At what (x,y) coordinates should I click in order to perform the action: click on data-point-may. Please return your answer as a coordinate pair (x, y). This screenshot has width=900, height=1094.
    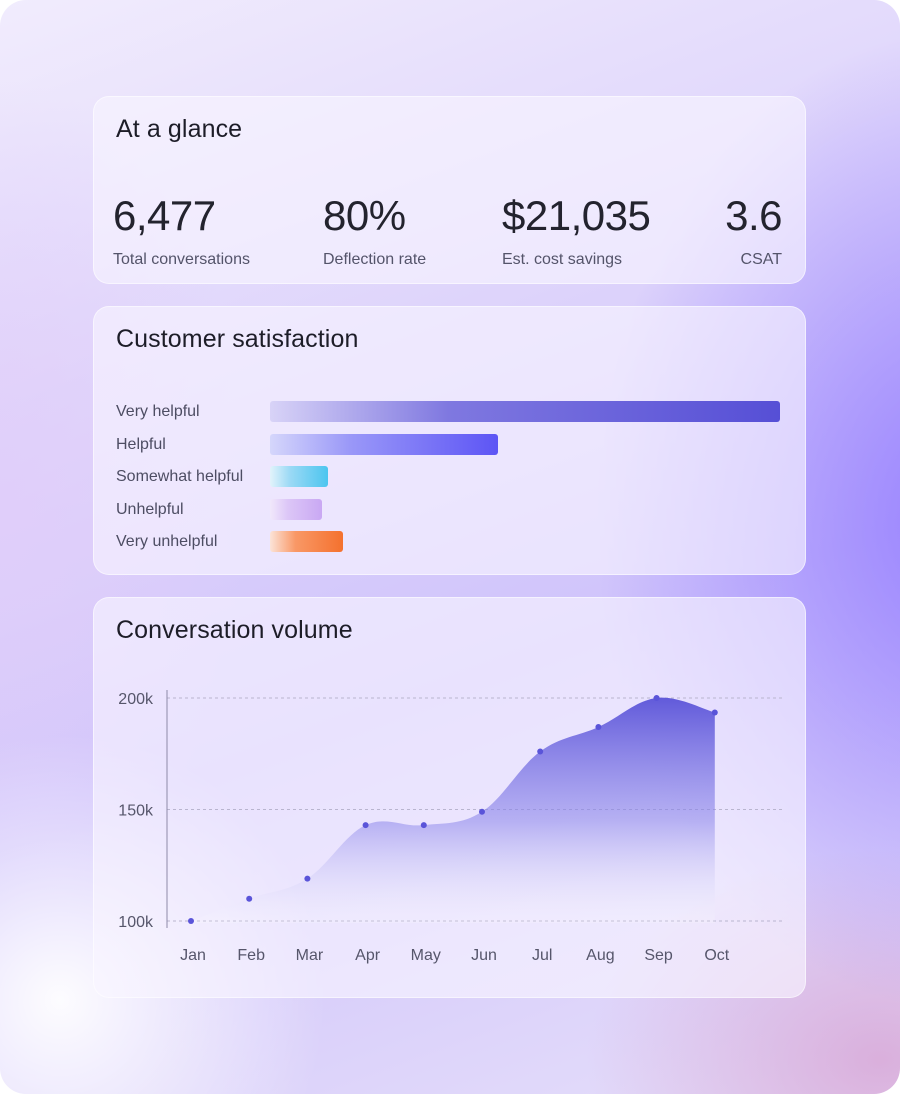
    Looking at the image, I should click on (423, 825).